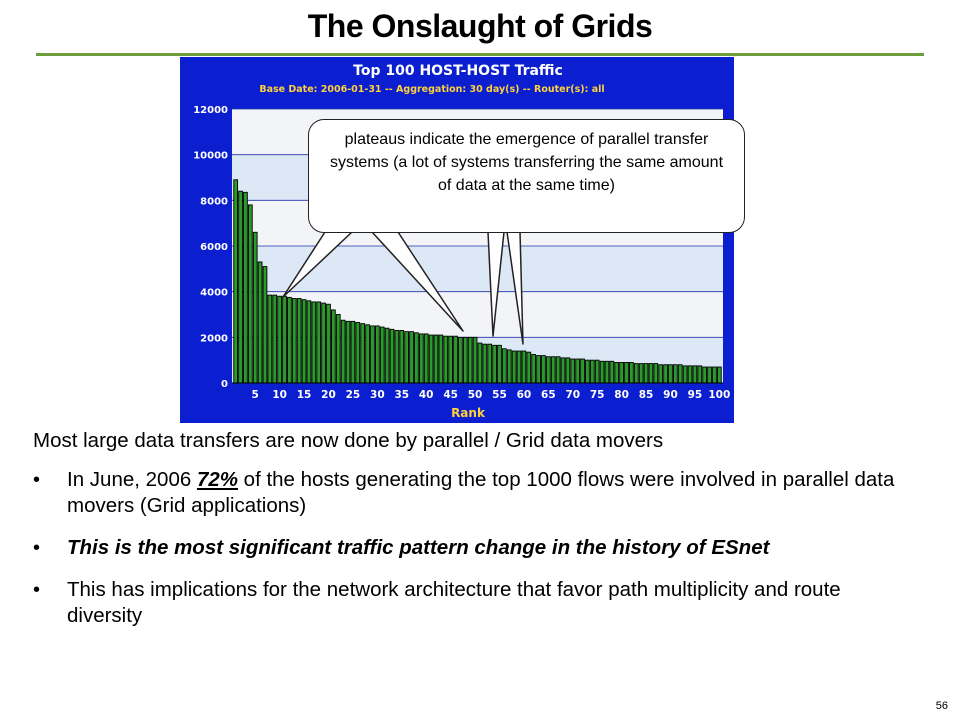 The image size is (960, 720). What do you see at coordinates (255, 395) in the screenshot?
I see `x-tick-label: 5` at bounding box center [255, 395].